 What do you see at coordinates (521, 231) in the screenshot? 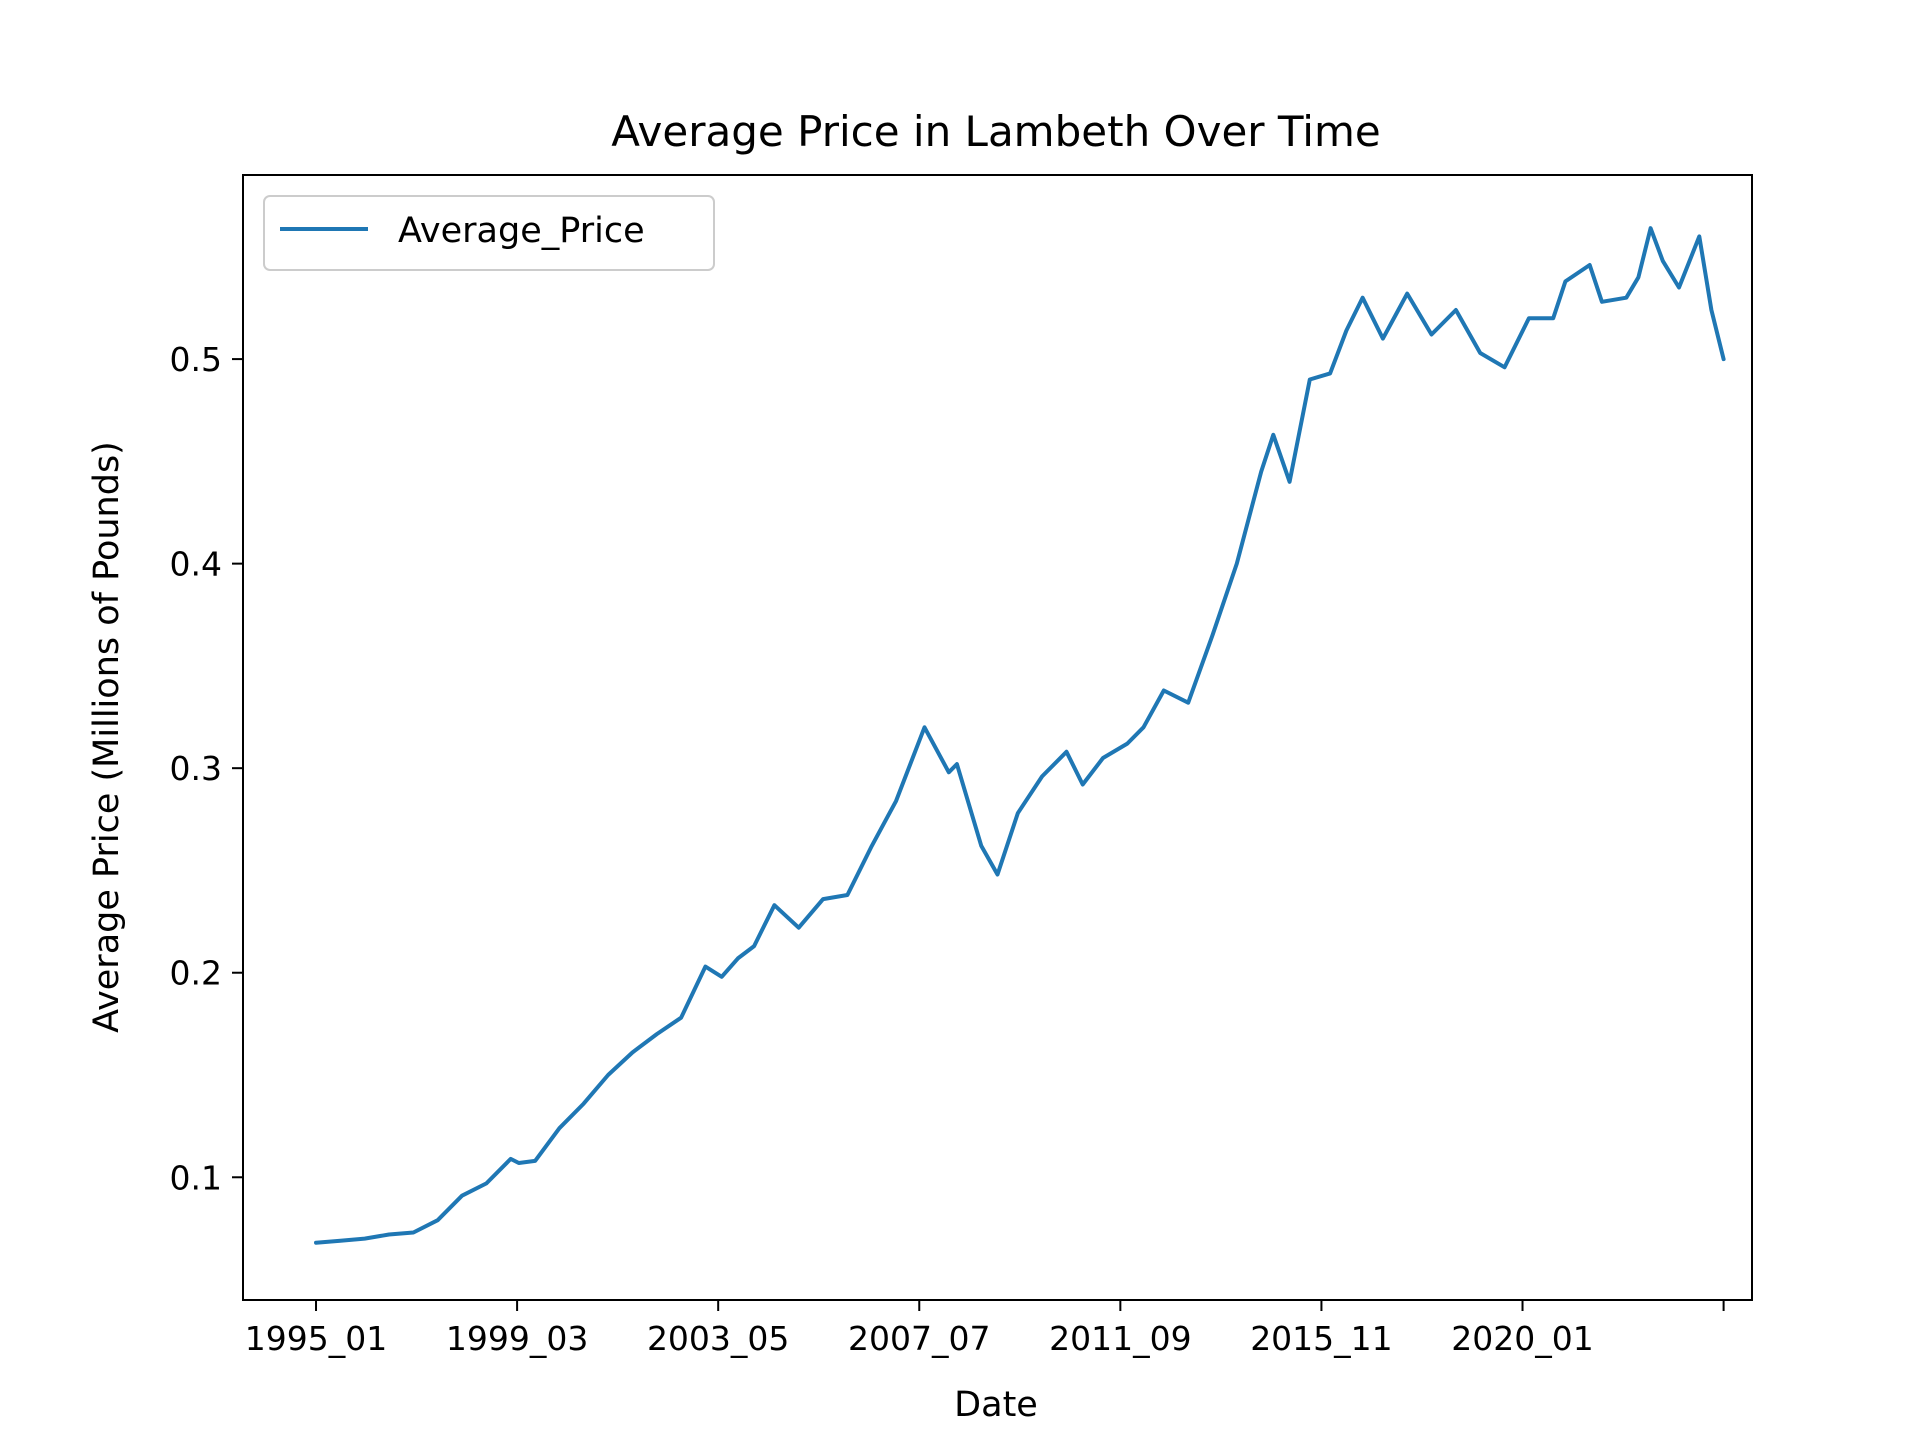
I see `legend-label-average-price: Average_Price` at bounding box center [521, 231].